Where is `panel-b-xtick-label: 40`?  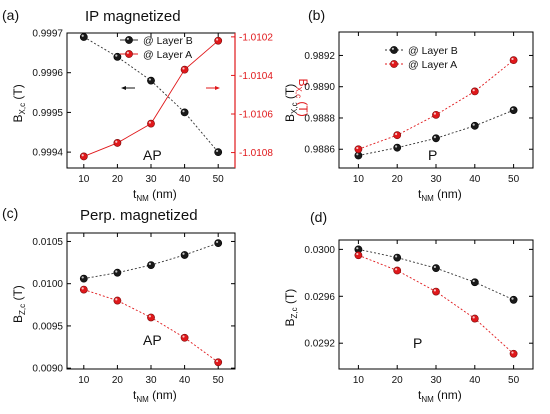 panel-b-xtick-label: 40 is located at coordinates (475, 179).